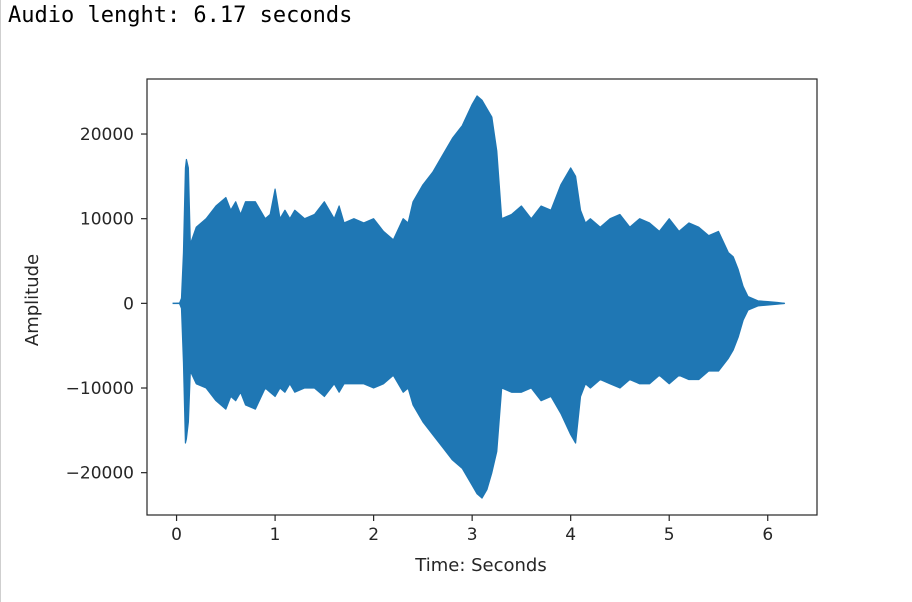  I want to click on y-tick-label: −10000, so click(100, 389).